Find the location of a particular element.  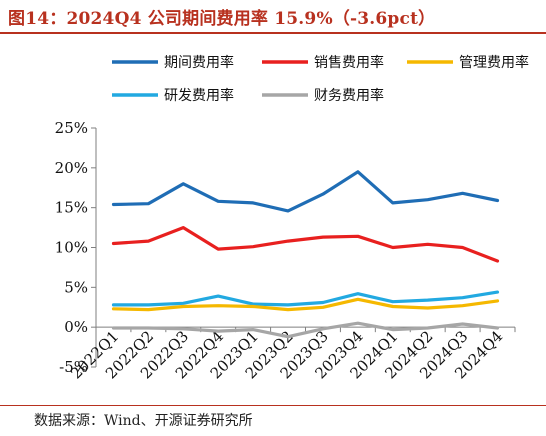

y-axis: -5% 0% 5% 10% 15% 20% 25% is located at coordinates (76, 247).